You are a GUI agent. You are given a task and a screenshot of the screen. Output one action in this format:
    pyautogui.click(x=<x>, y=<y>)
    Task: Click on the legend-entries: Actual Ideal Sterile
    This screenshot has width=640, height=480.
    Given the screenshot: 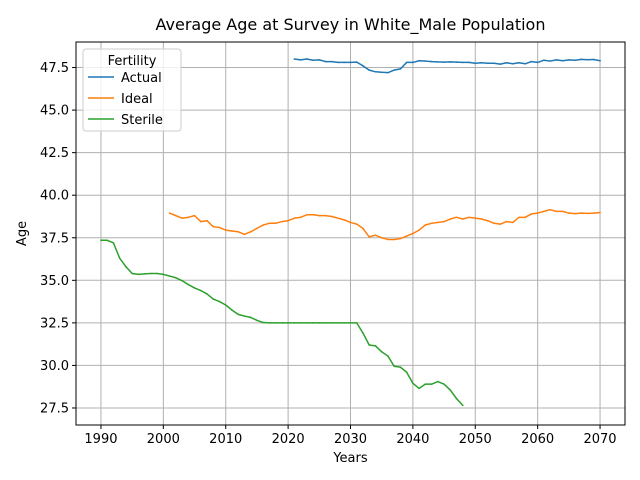 What is the action you would take?
    pyautogui.click(x=125, y=99)
    